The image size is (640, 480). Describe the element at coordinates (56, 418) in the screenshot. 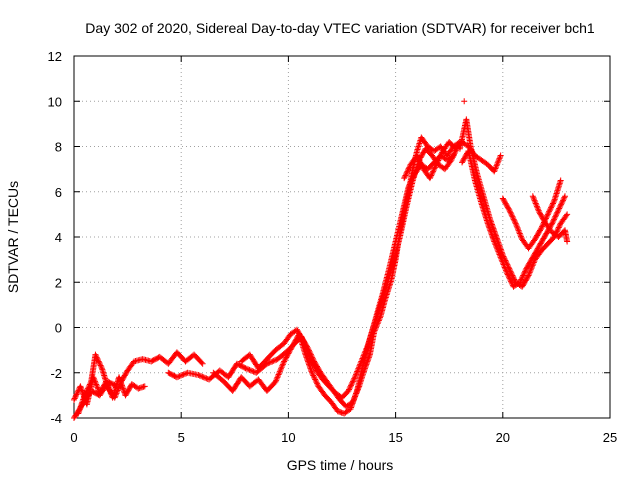

I see `y-tick-label: -4` at that location.